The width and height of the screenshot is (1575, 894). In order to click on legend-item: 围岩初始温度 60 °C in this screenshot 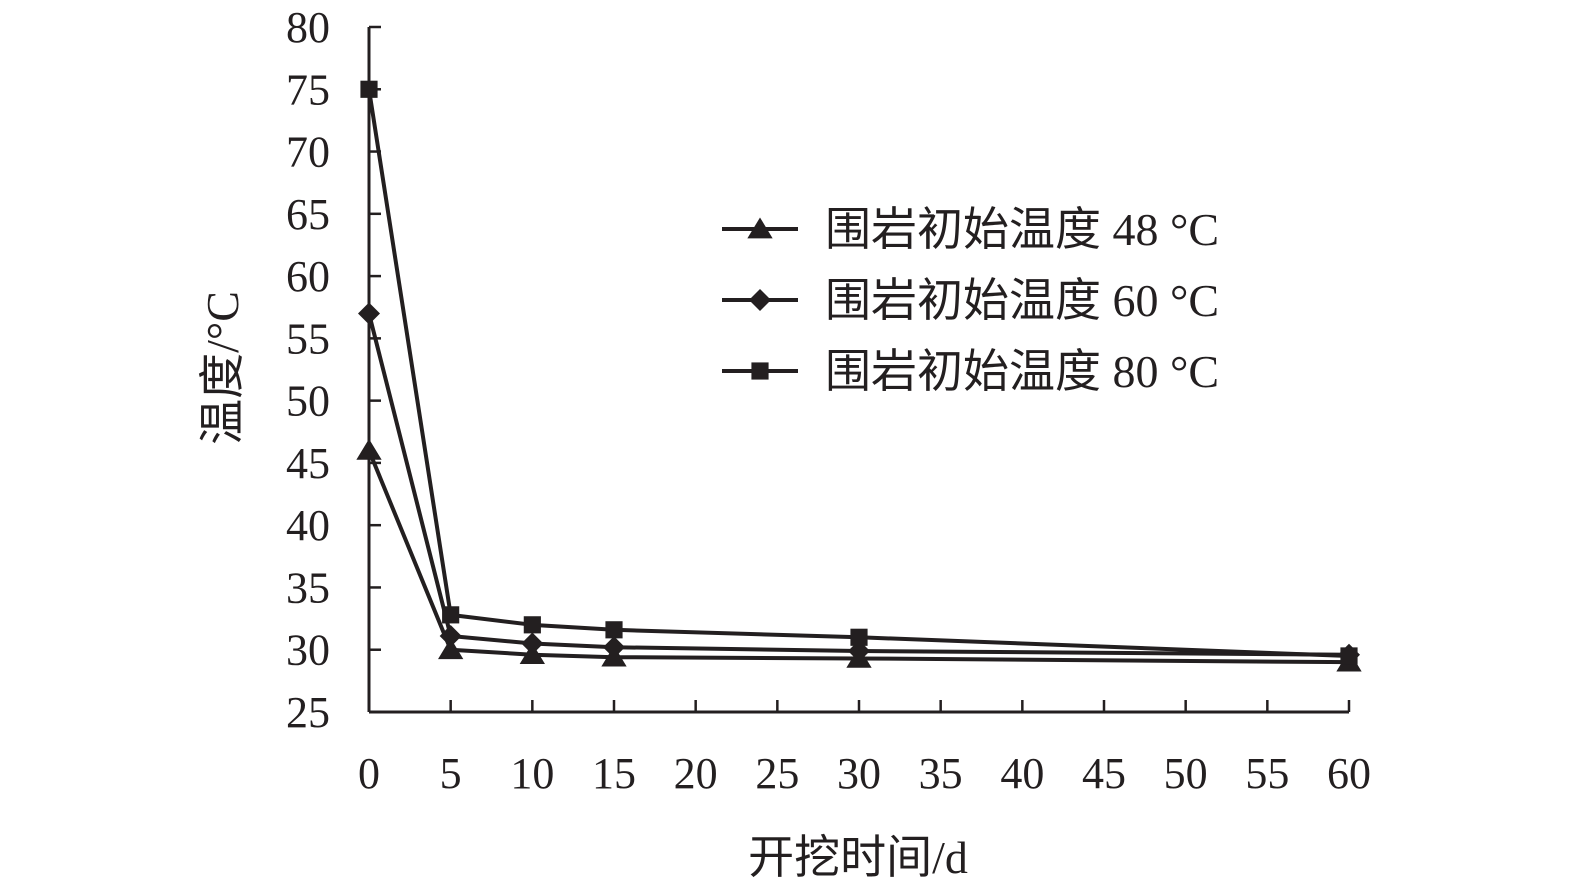, I will do `click(970, 300)`.